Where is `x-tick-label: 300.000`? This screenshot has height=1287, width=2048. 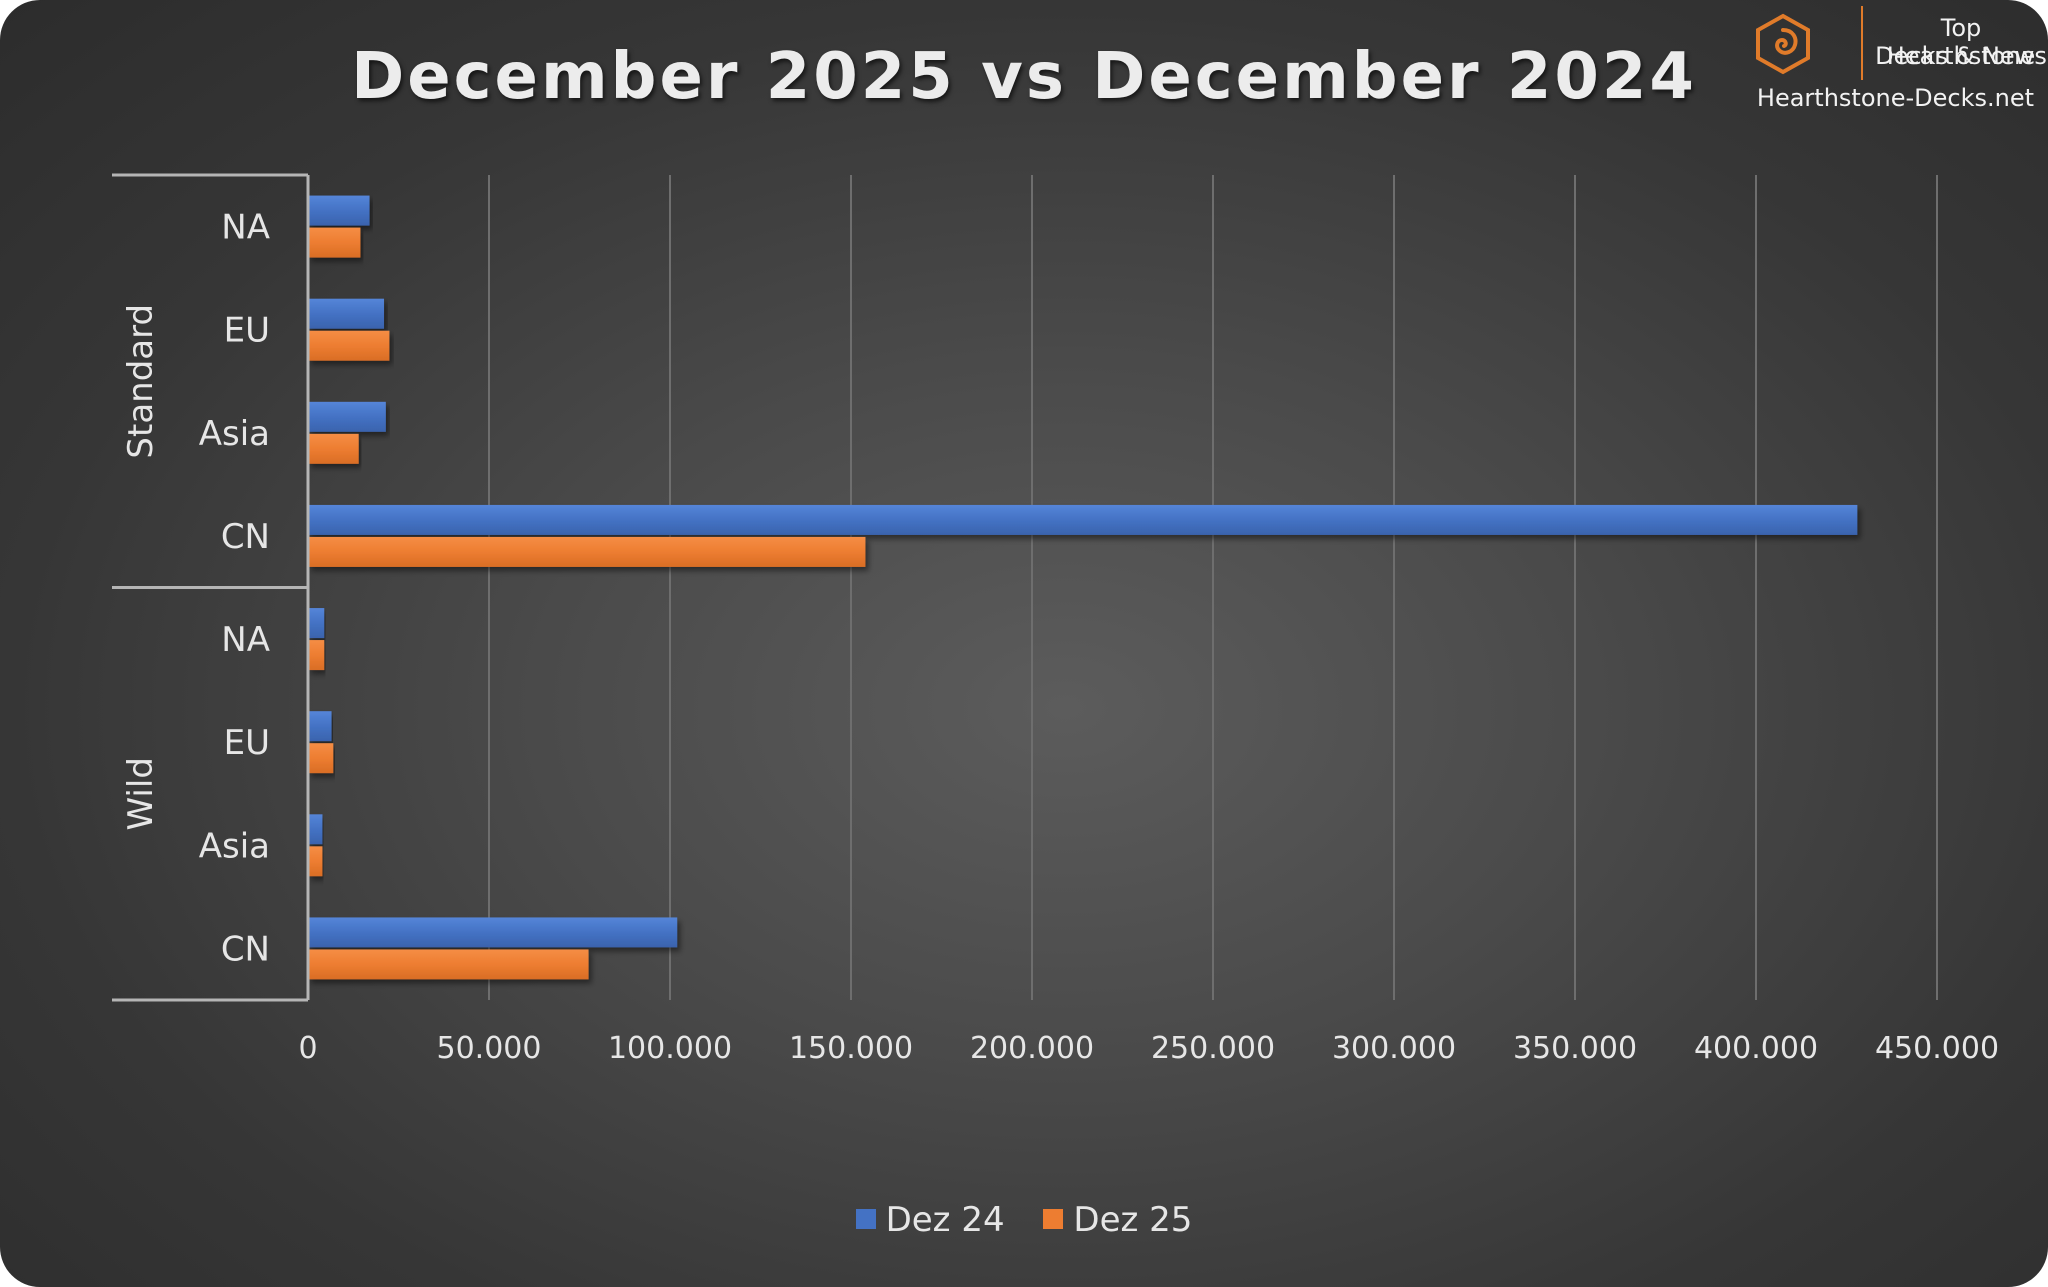 x-tick-label: 300.000 is located at coordinates (1394, 1048).